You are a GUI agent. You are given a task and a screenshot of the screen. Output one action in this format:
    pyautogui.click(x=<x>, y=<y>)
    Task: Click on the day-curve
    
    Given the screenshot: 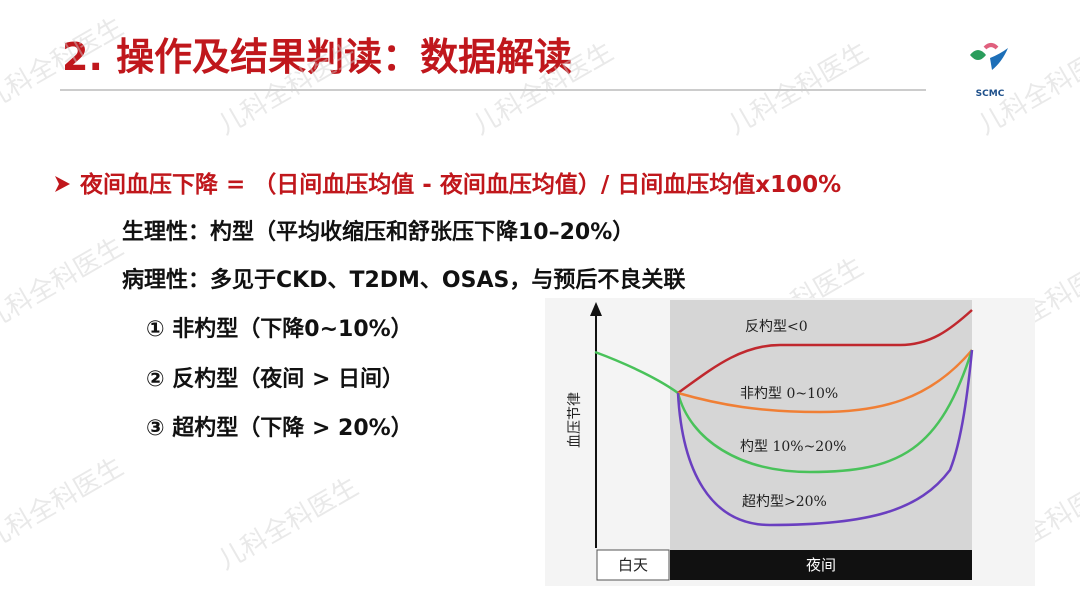 What is the action you would take?
    pyautogui.click(x=636, y=372)
    